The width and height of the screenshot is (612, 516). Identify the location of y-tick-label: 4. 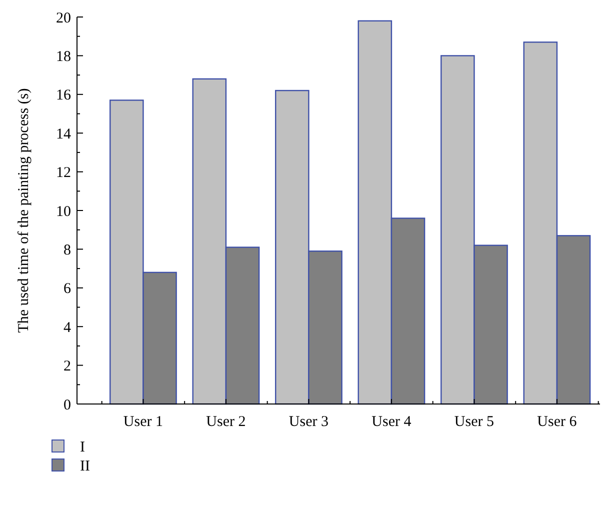
(68, 328).